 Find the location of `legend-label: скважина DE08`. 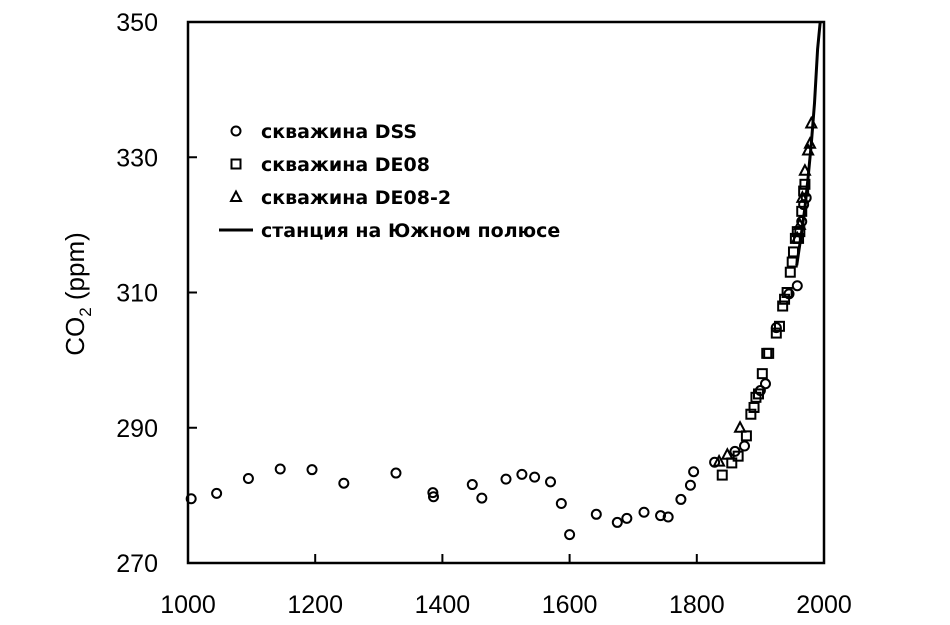

legend-label: скважина DE08 is located at coordinates (345, 165).